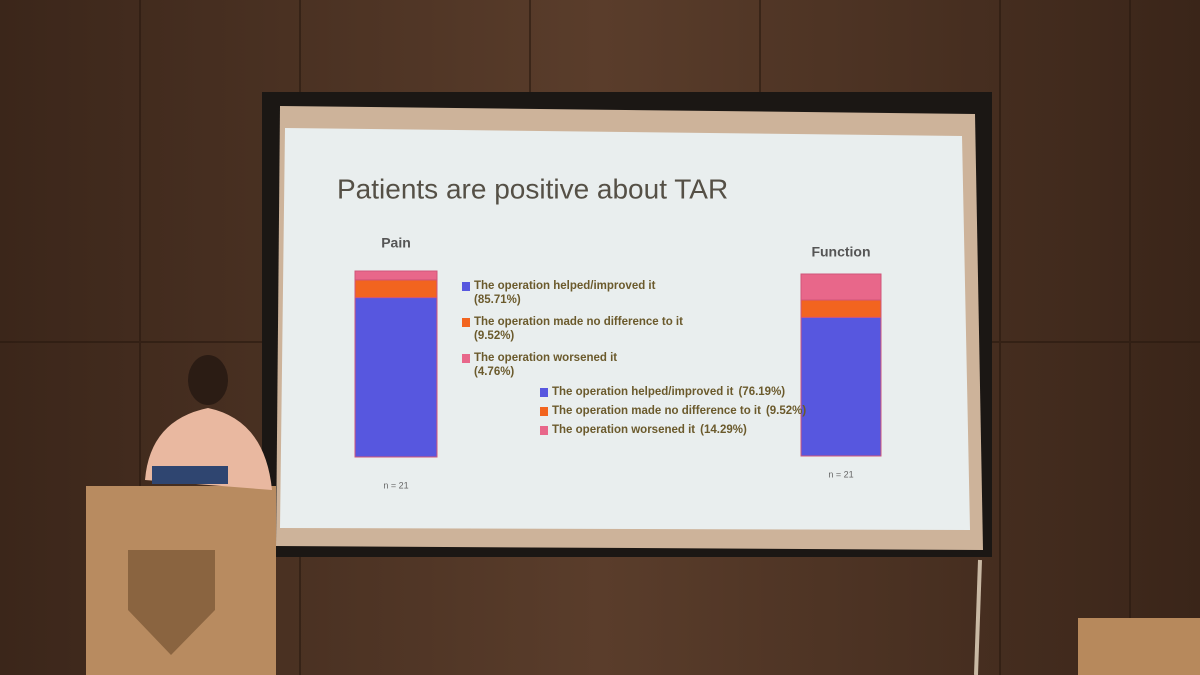 The image size is (1200, 675). What do you see at coordinates (171, 602) in the screenshot?
I see `podium-crest` at bounding box center [171, 602].